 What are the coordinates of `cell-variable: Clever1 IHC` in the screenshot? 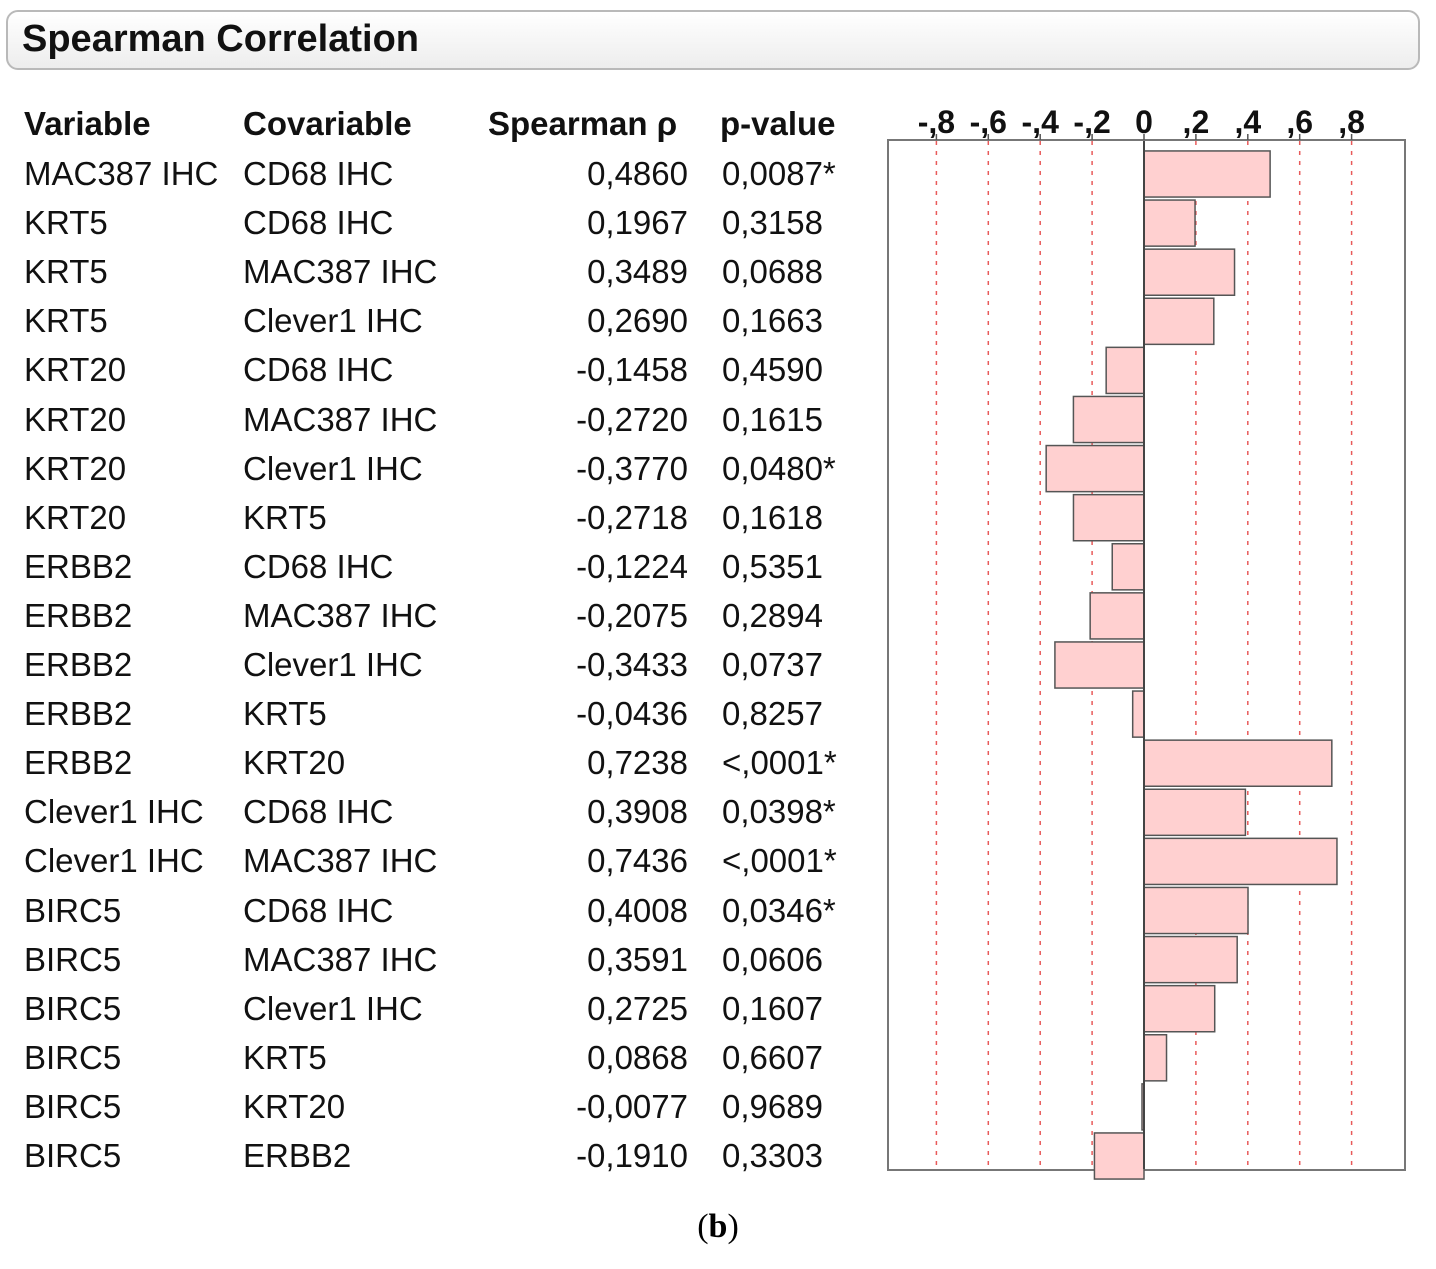 It's located at (114, 861).